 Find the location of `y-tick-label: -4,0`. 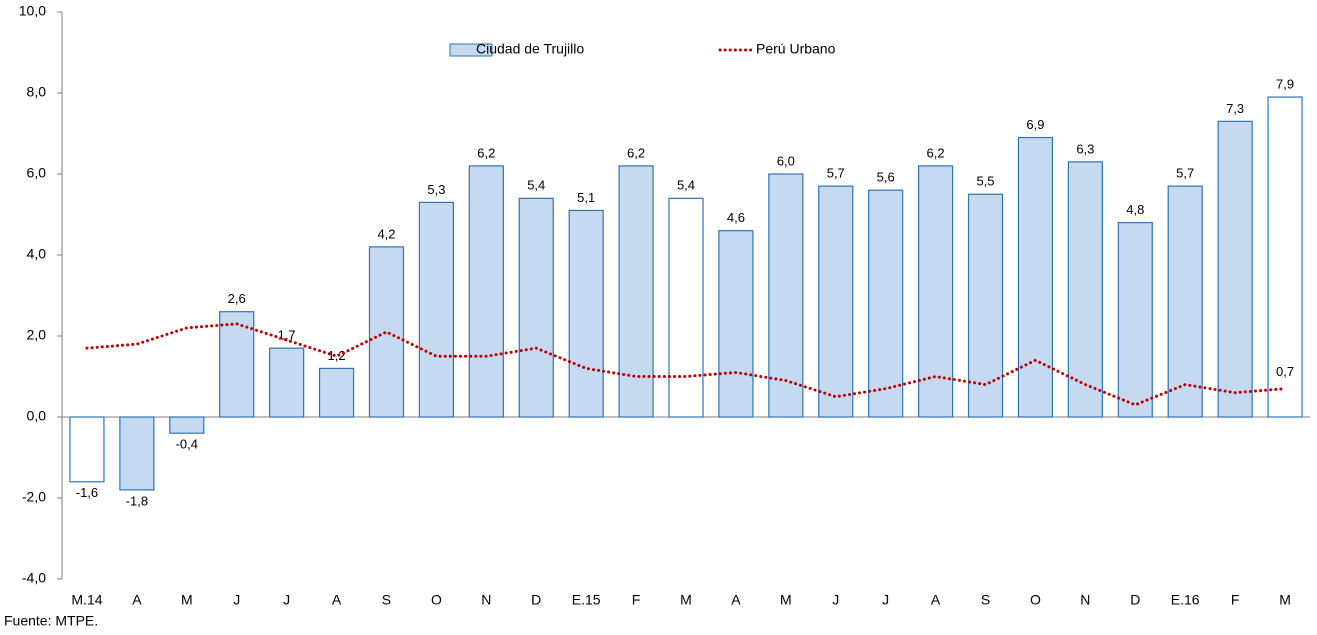

y-tick-label: -4,0 is located at coordinates (34, 578).